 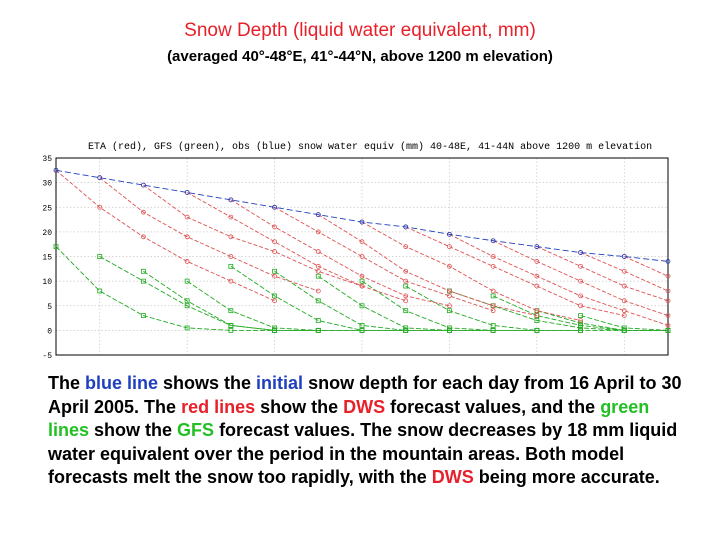 I want to click on y-tick-label: 30, so click(x=47, y=184).